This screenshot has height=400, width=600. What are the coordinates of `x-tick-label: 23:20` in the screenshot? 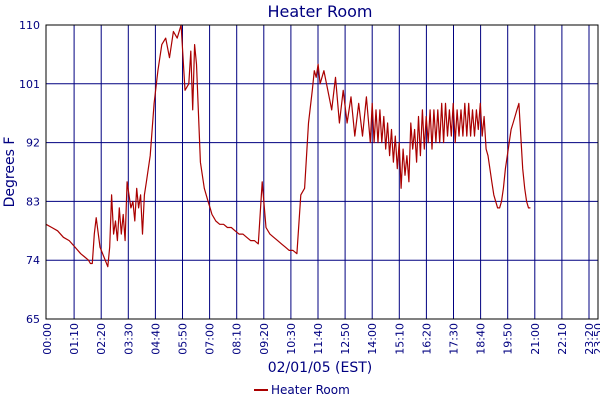 It's located at (589, 339).